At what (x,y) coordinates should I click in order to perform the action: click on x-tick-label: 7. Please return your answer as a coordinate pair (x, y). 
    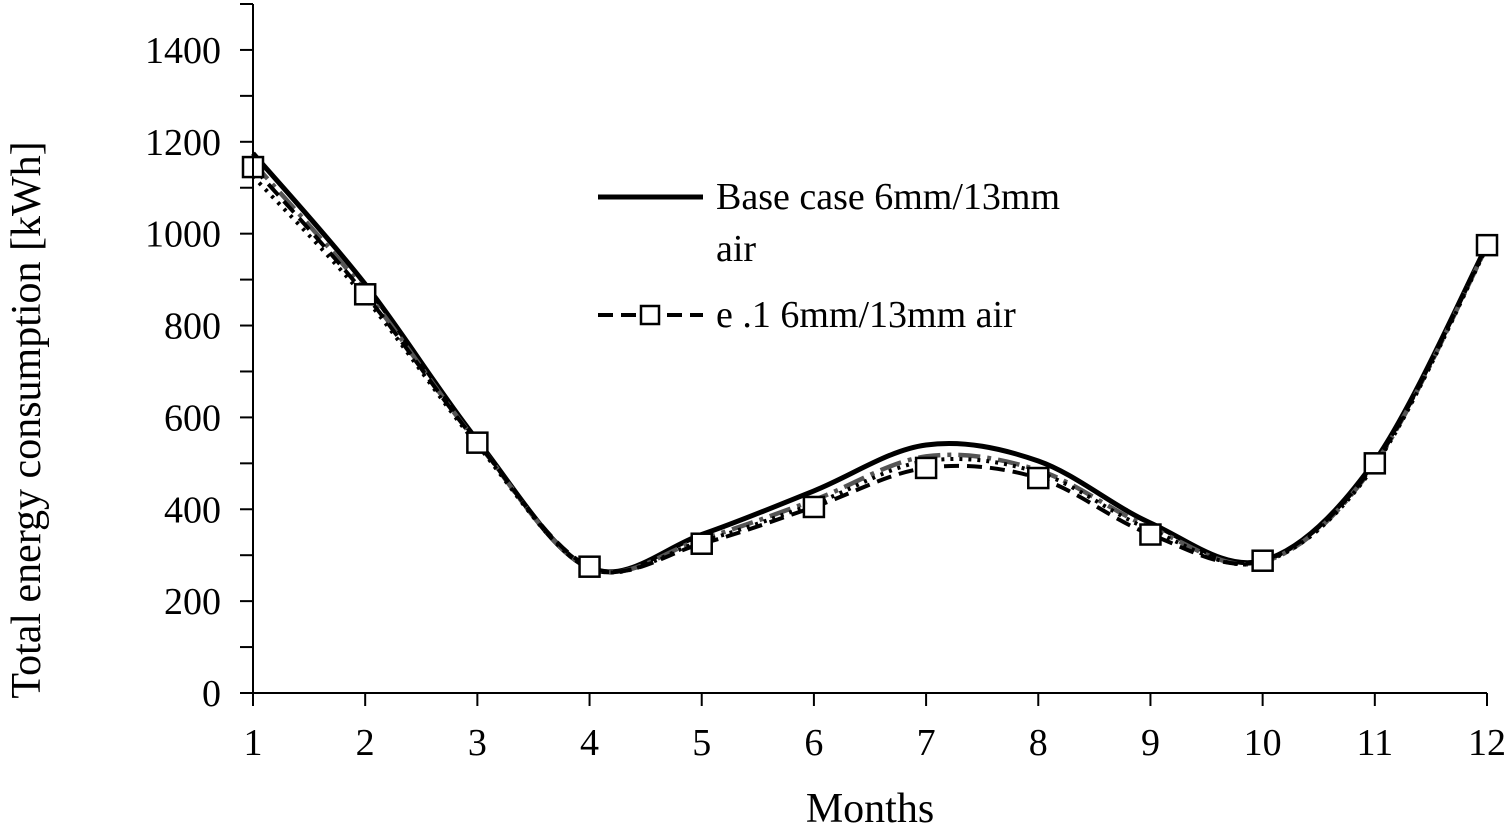
    Looking at the image, I should click on (926, 743).